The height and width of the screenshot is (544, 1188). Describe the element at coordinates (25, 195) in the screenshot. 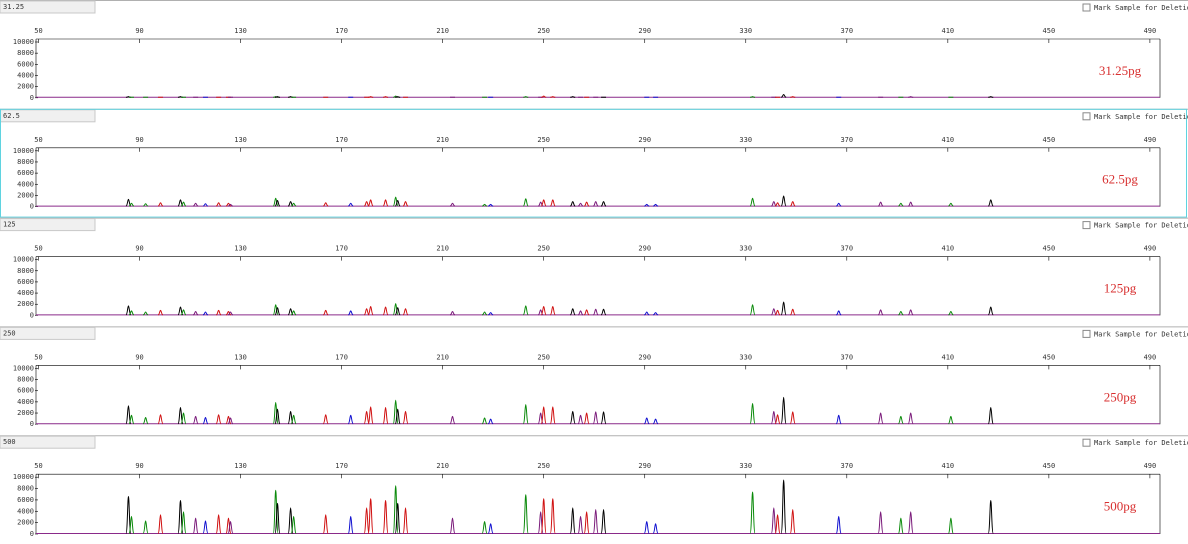

I see `y-tick-label: 2000` at that location.